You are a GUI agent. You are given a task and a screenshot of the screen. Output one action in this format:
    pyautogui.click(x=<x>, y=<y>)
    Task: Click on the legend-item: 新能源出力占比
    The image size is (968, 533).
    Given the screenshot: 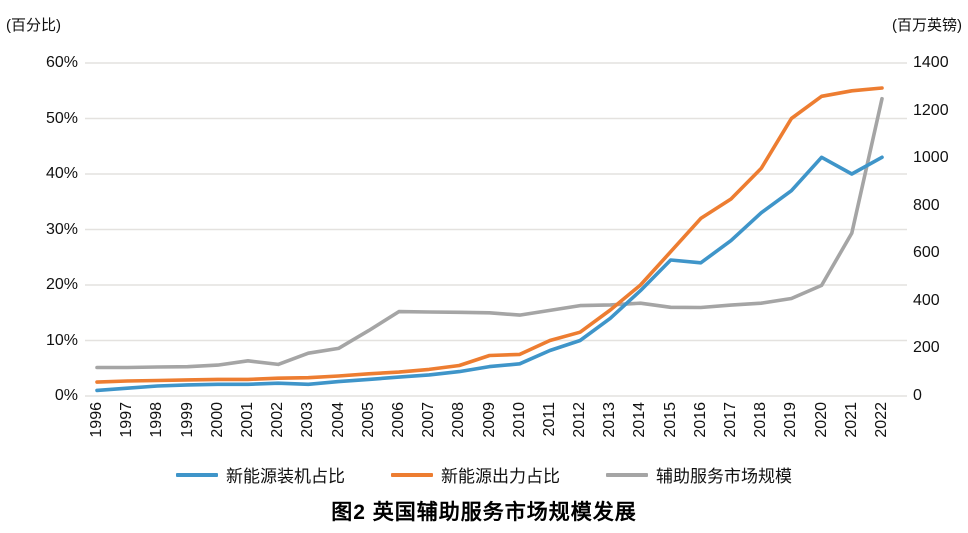 What is the action you would take?
    pyautogui.click(x=475, y=474)
    